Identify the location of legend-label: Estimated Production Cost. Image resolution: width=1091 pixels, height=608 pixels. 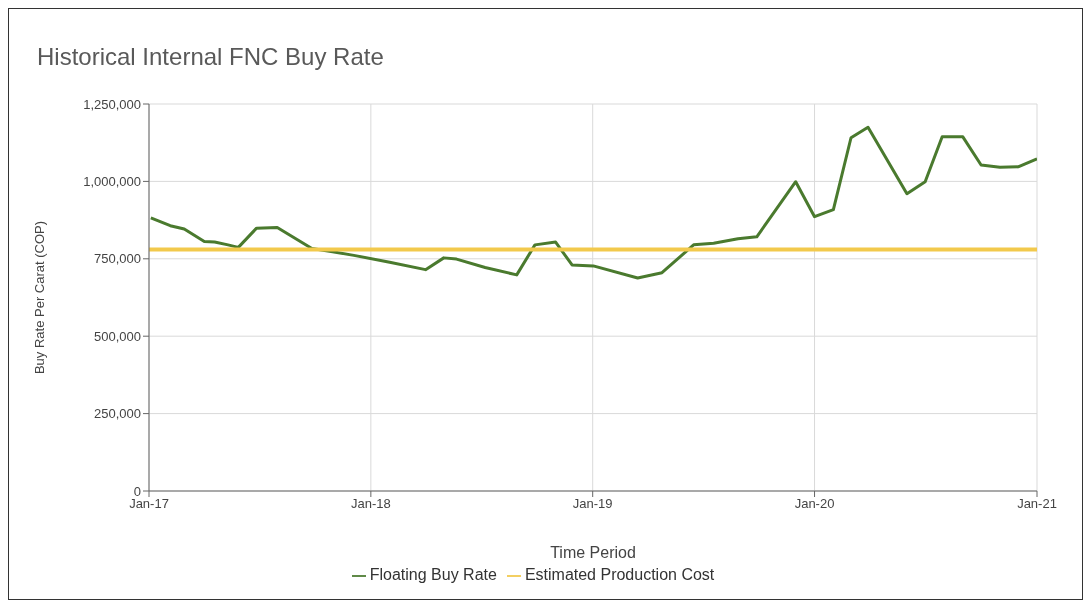
(619, 574).